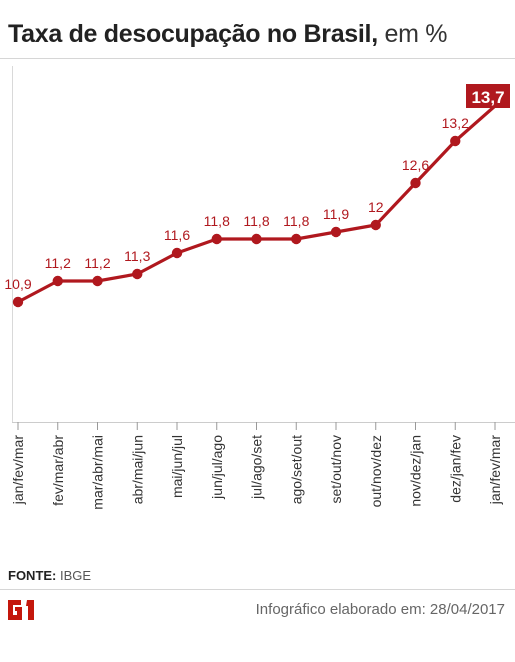 This screenshot has width=515, height=662. Describe the element at coordinates (98, 472) in the screenshot. I see `x-tick-label: mar/abr/mai` at that location.